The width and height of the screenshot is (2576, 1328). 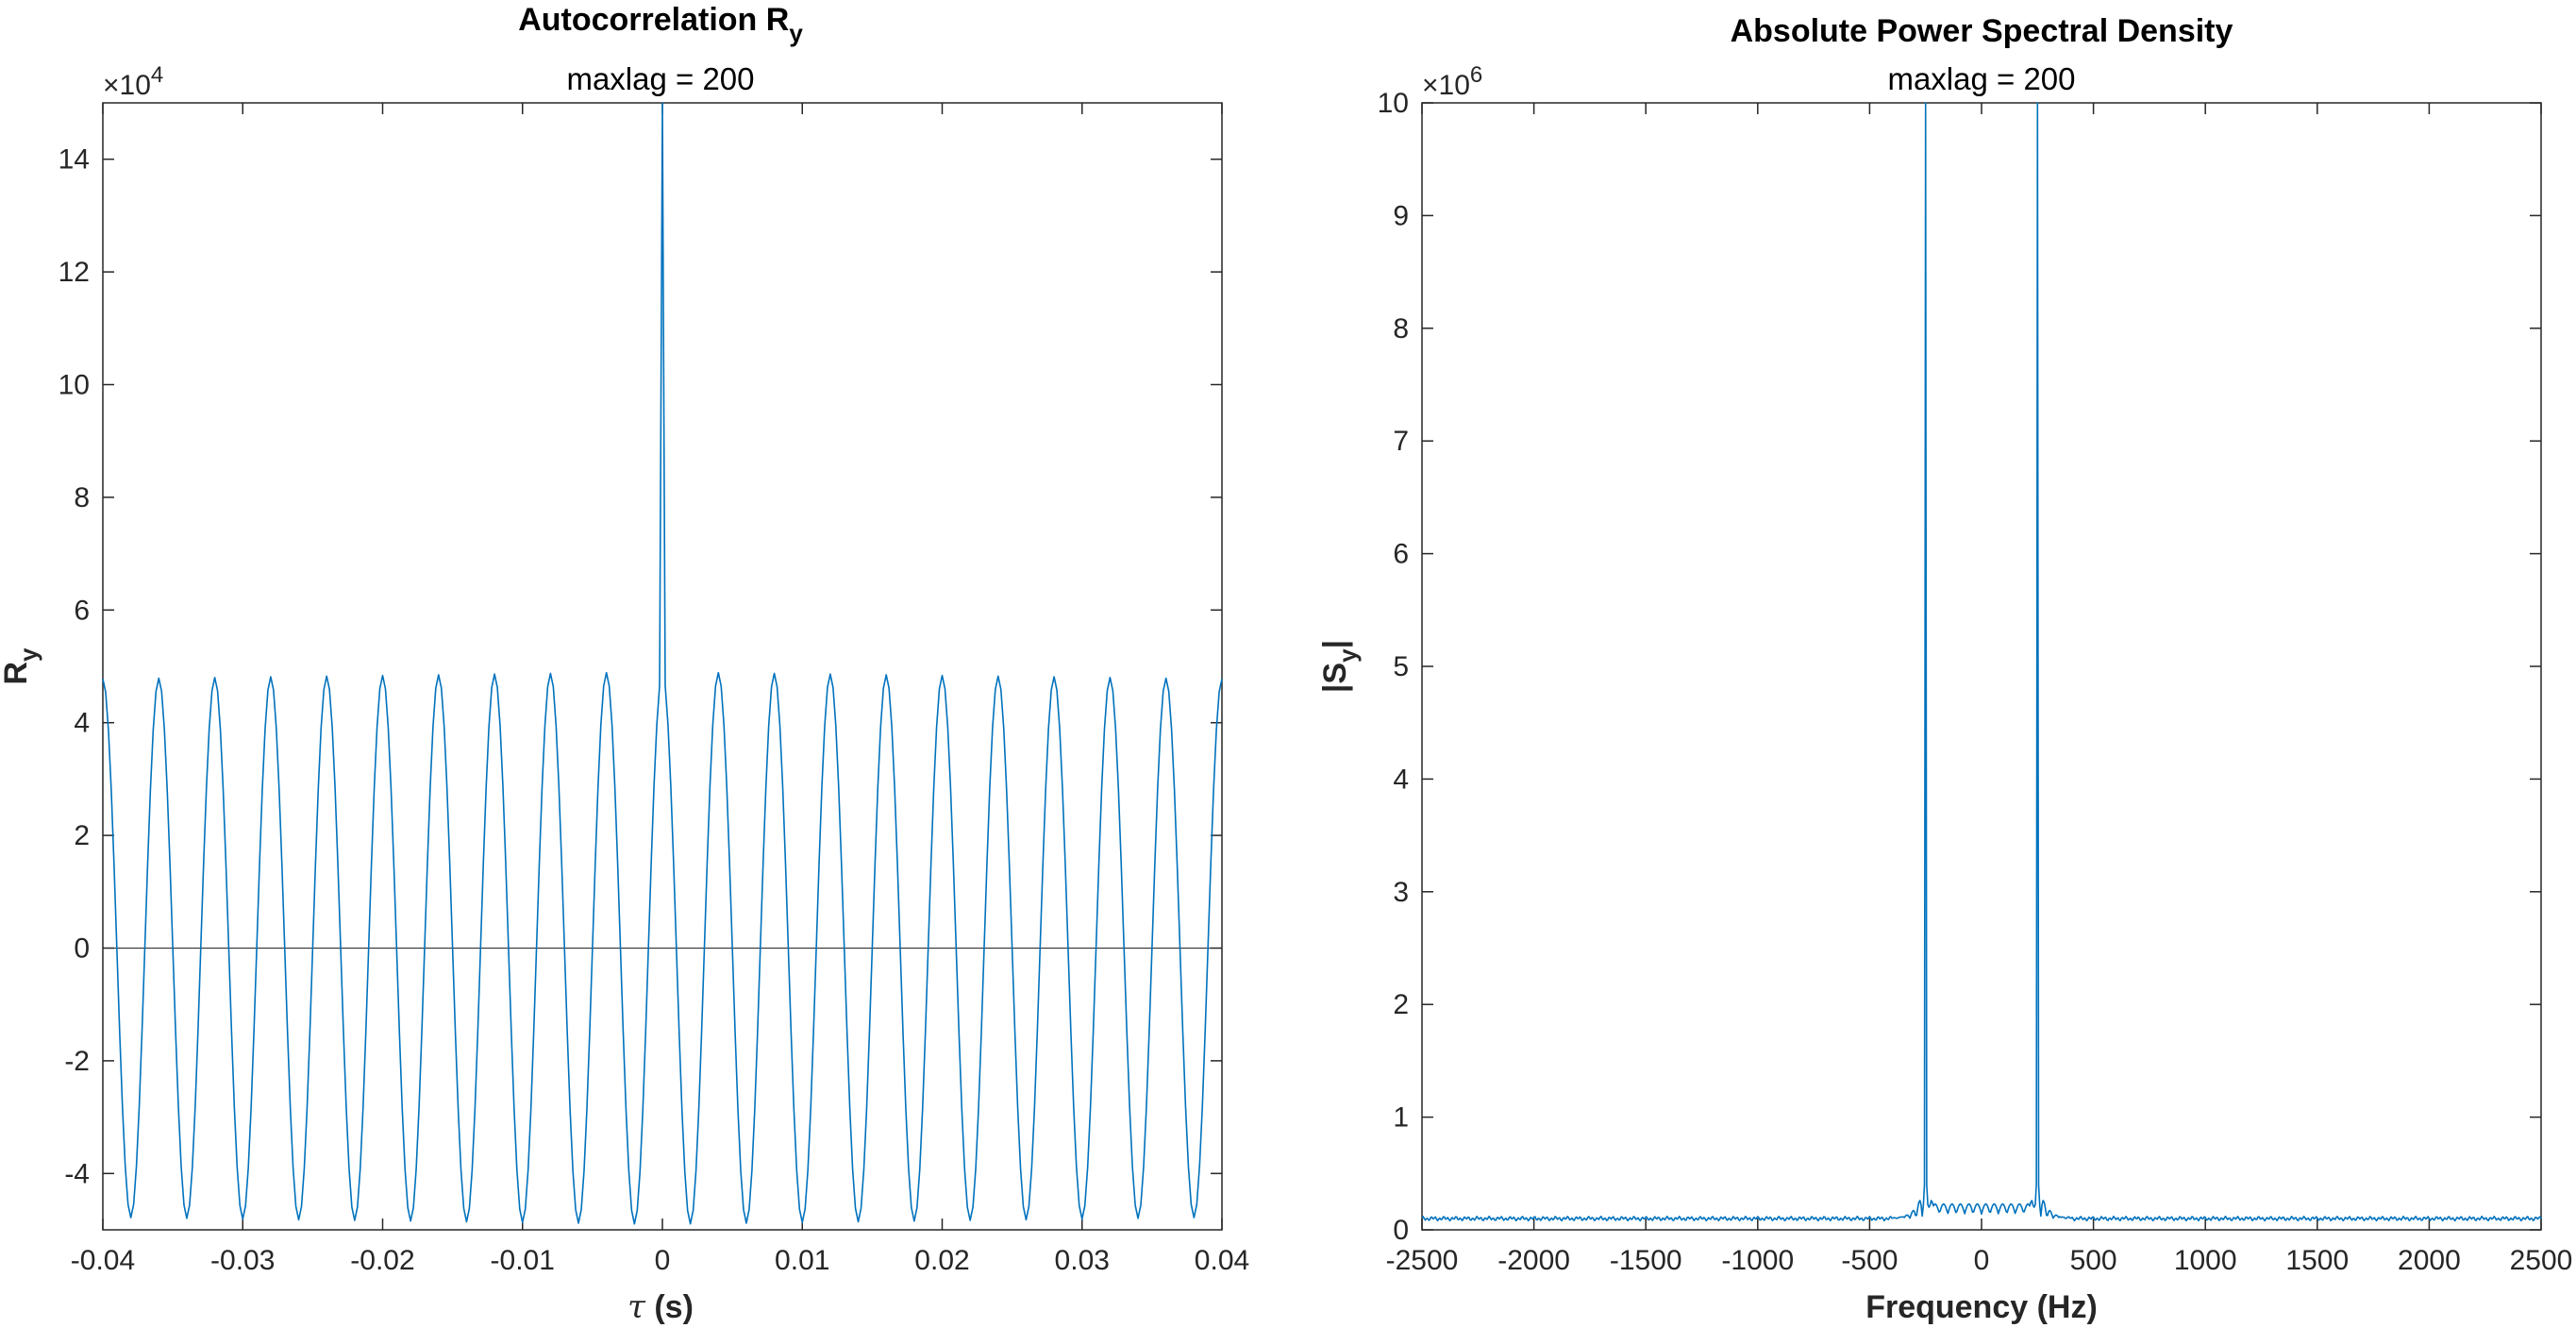 I want to click on x-tick-label: -0.01, so click(x=523, y=1260).